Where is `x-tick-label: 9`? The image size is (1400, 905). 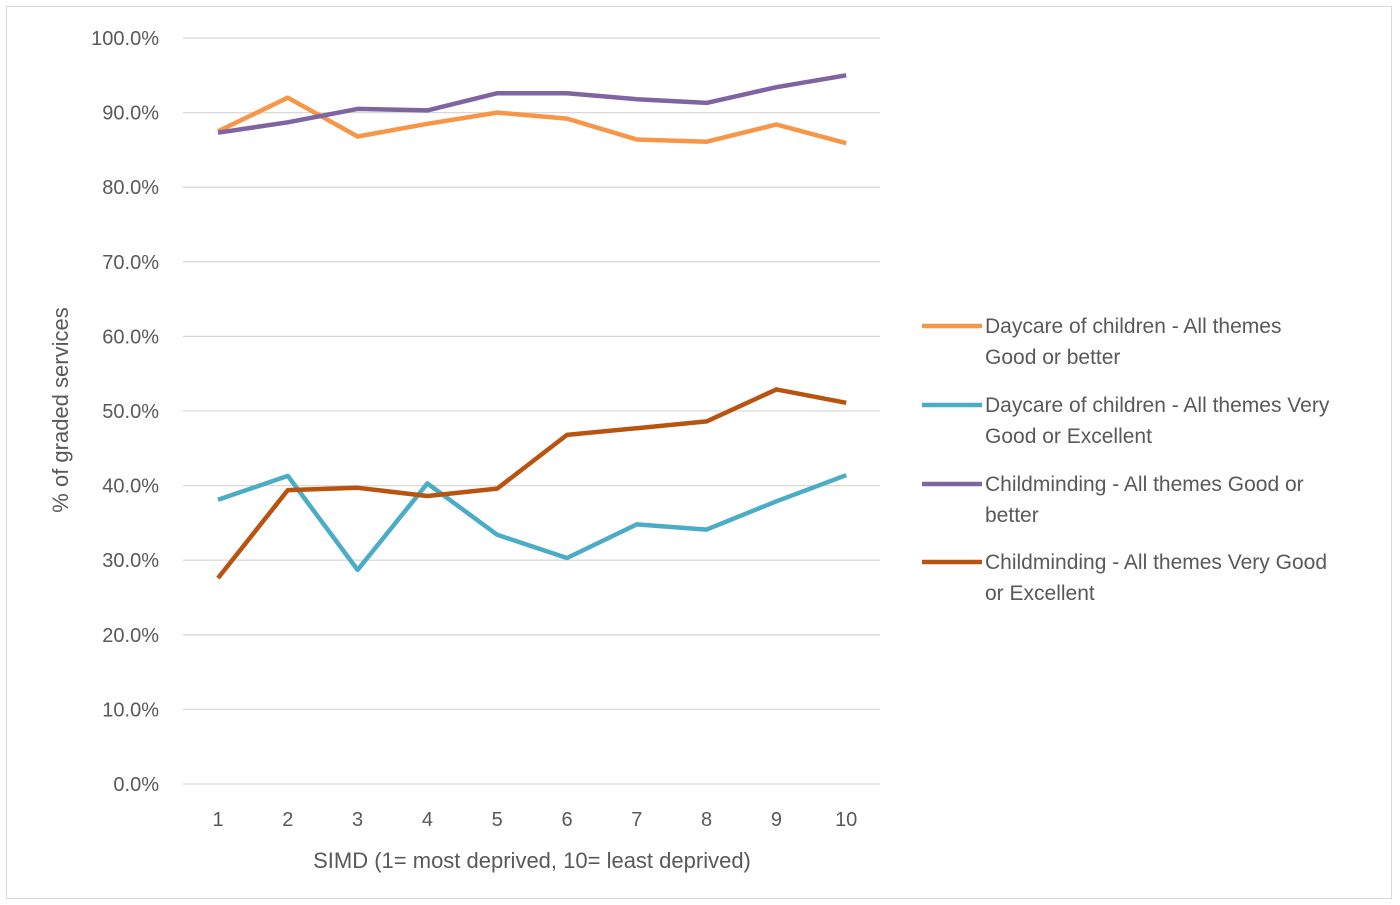 x-tick-label: 9 is located at coordinates (776, 820).